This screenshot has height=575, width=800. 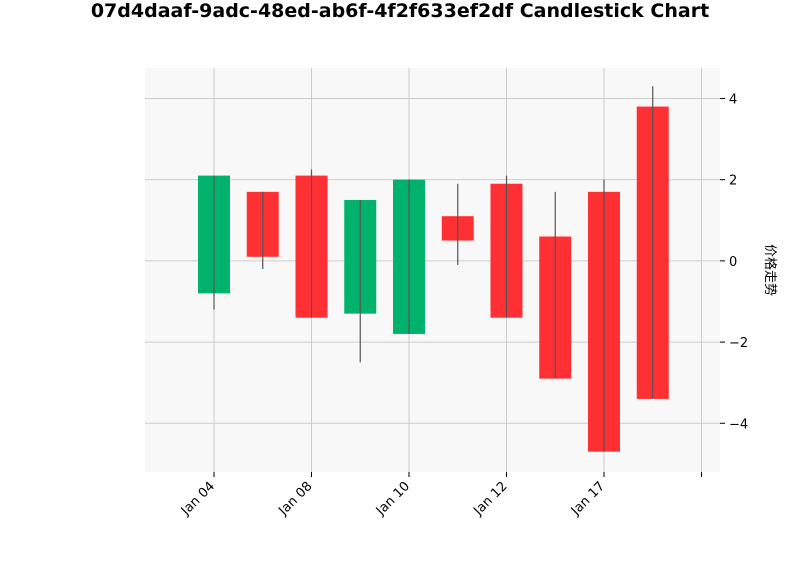 I want to click on x-tick-label: Jan 17, so click(x=588, y=499).